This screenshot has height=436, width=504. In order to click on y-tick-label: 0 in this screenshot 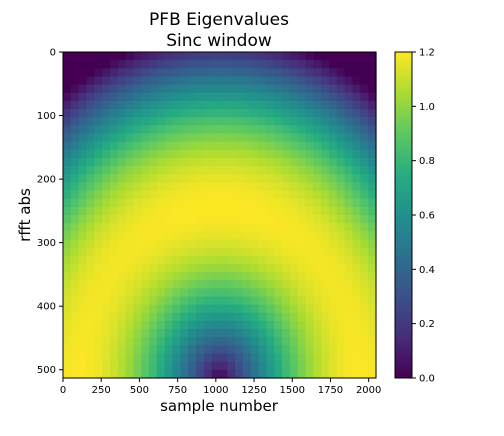, I will do `click(53, 53)`.